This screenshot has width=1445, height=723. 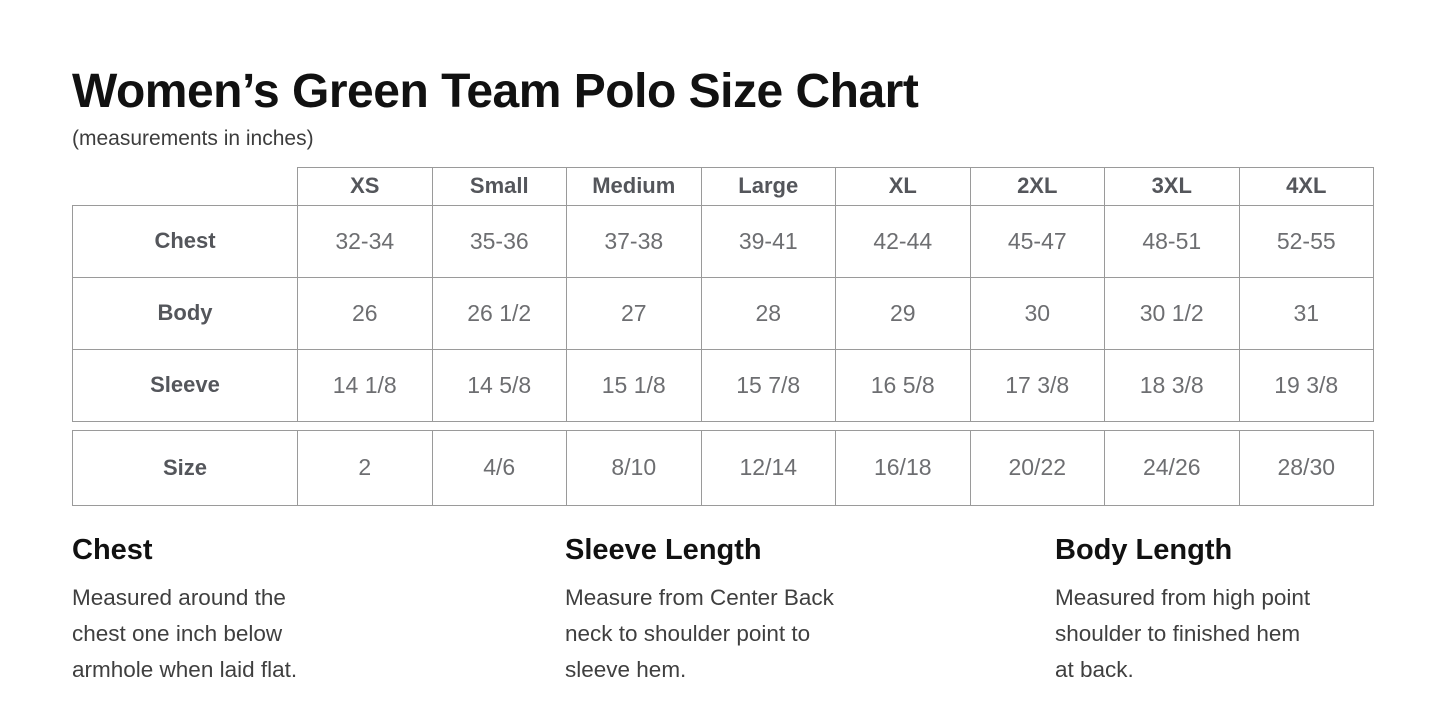 I want to click on body-value-large: 28, so click(x=768, y=313).